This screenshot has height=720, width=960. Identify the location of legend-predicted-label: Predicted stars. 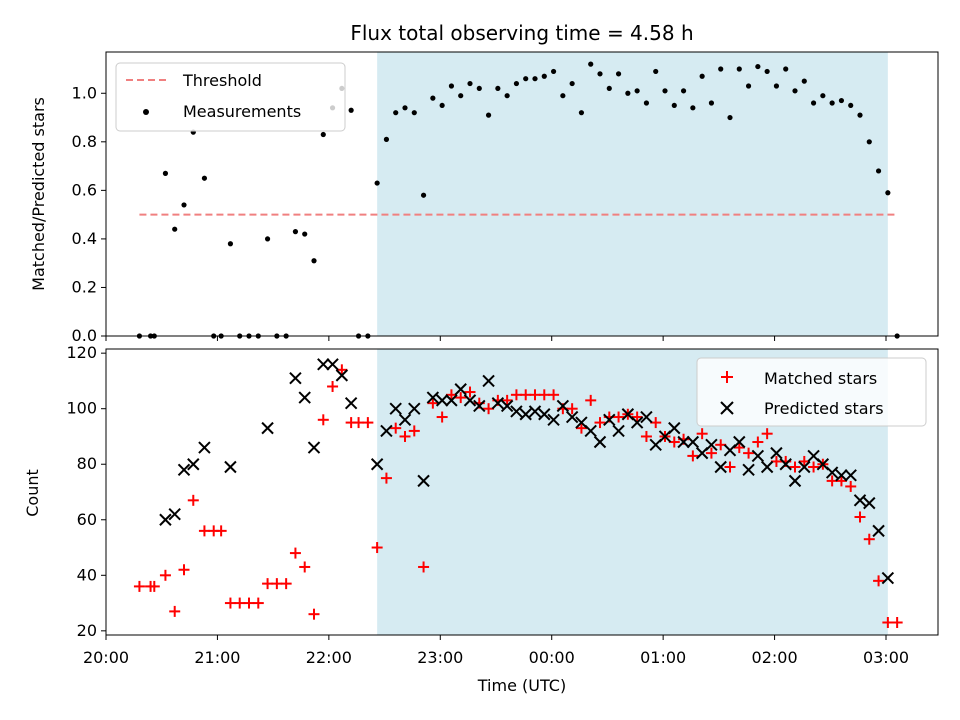
(824, 408).